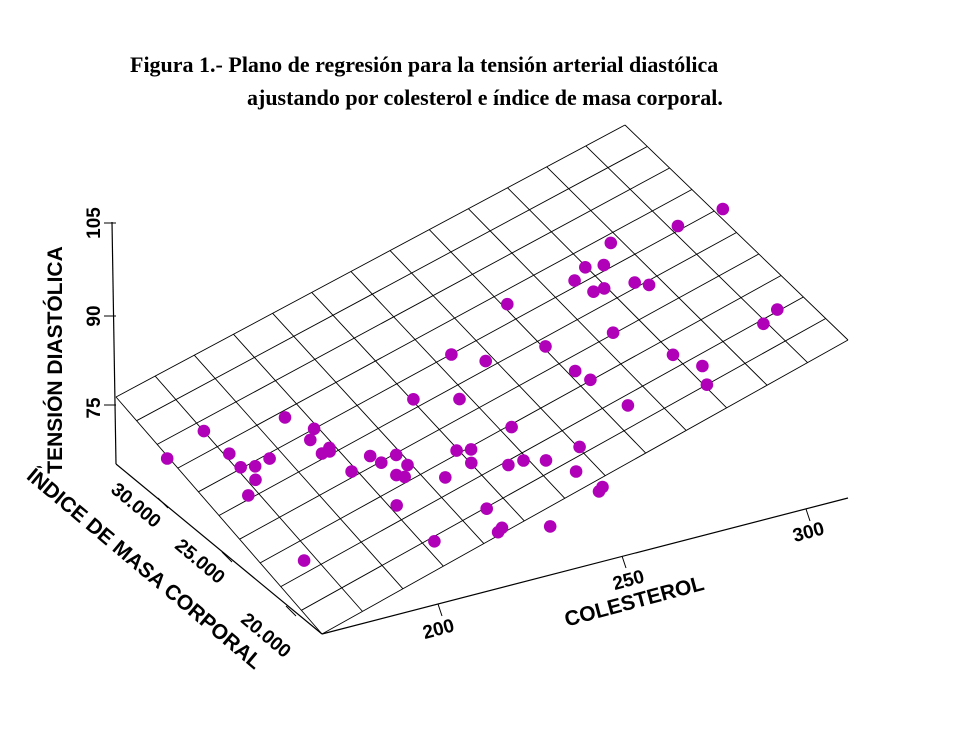 The image size is (960, 741). I want to click on y-tick-label: 25.000, so click(200, 561).